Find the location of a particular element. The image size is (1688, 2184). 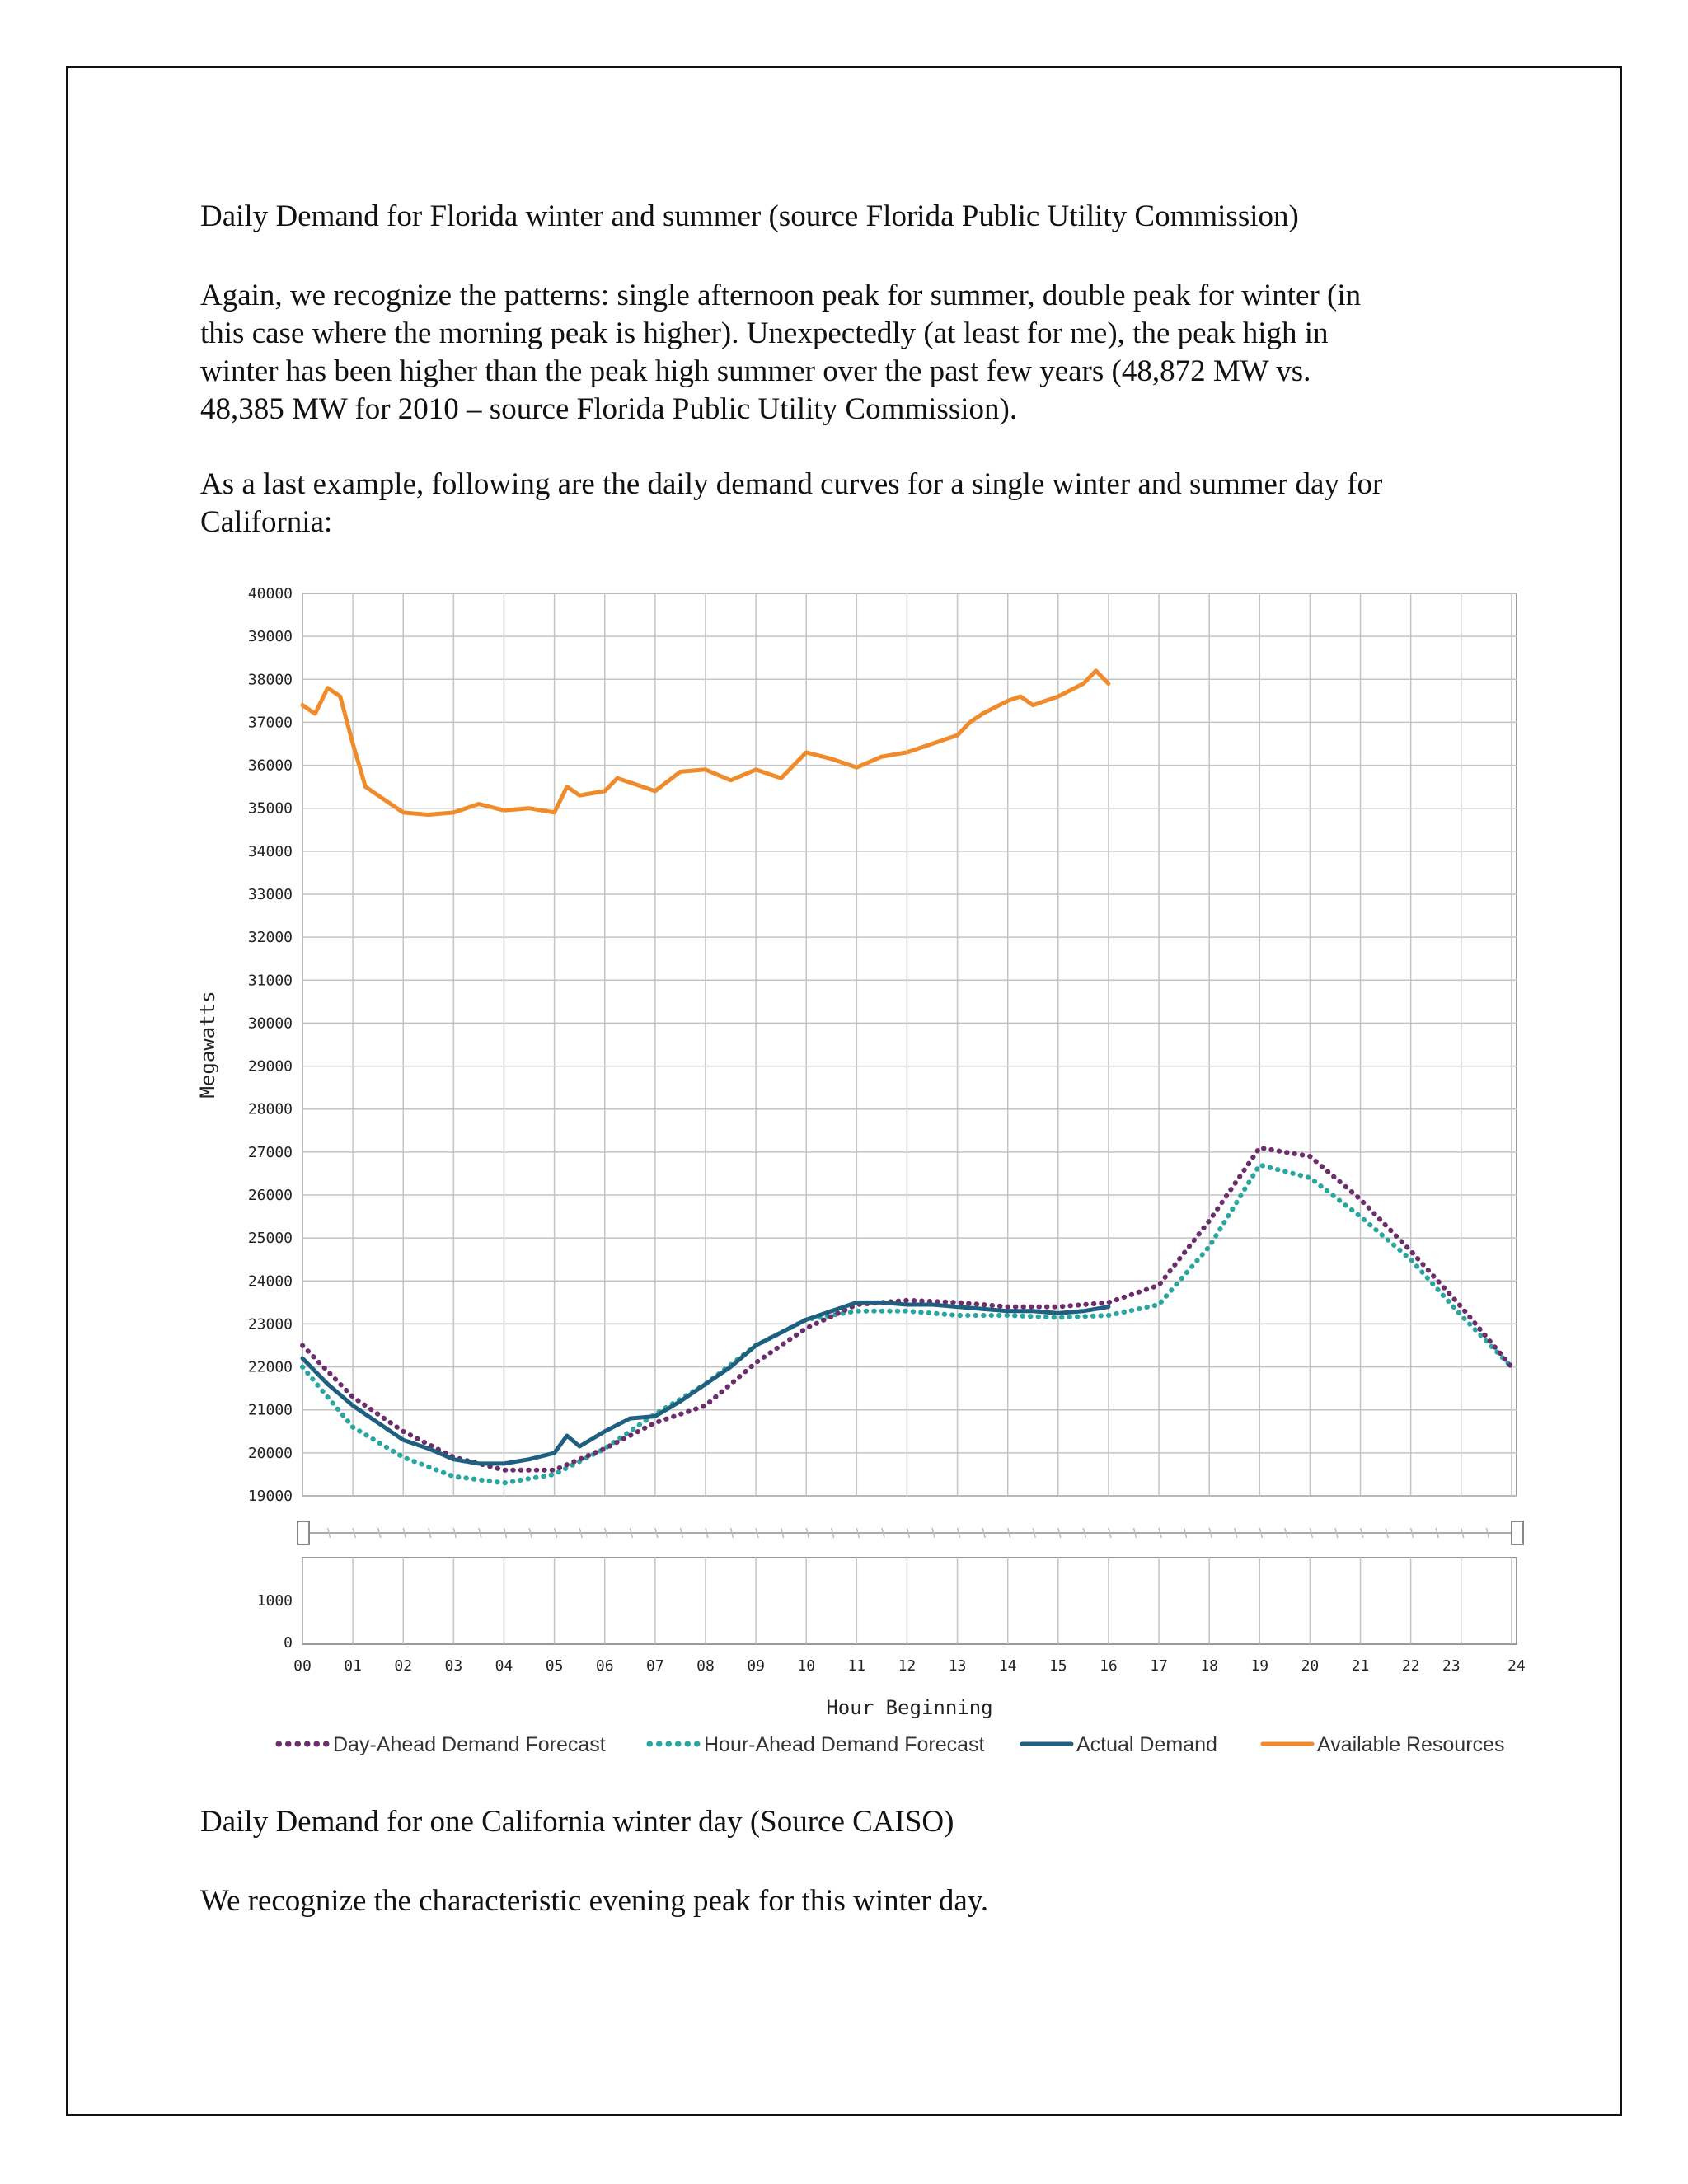

lower-plot-area is located at coordinates (910, 1601).